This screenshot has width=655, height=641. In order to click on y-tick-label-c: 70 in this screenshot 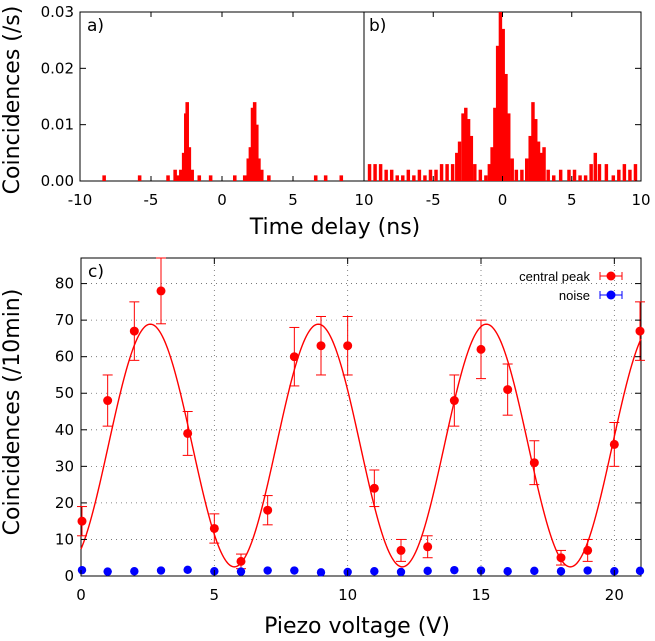, I will do `click(64, 320)`.